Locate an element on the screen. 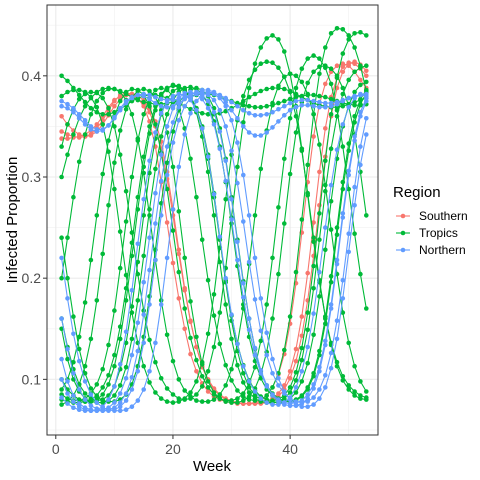  y-tick-label: 0.4 is located at coordinates (32, 76).